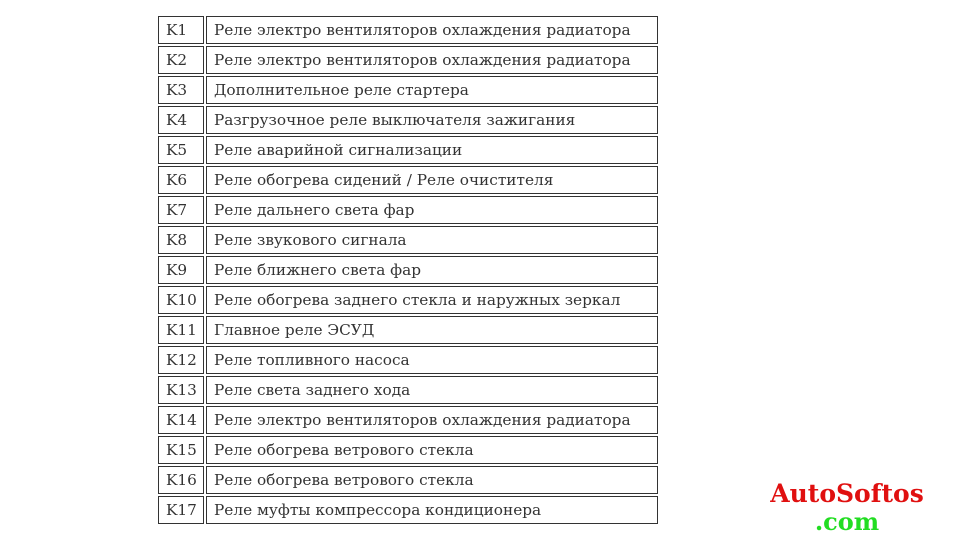 This screenshot has height=546, width=958. I want to click on relay-code: K10, so click(181, 300).